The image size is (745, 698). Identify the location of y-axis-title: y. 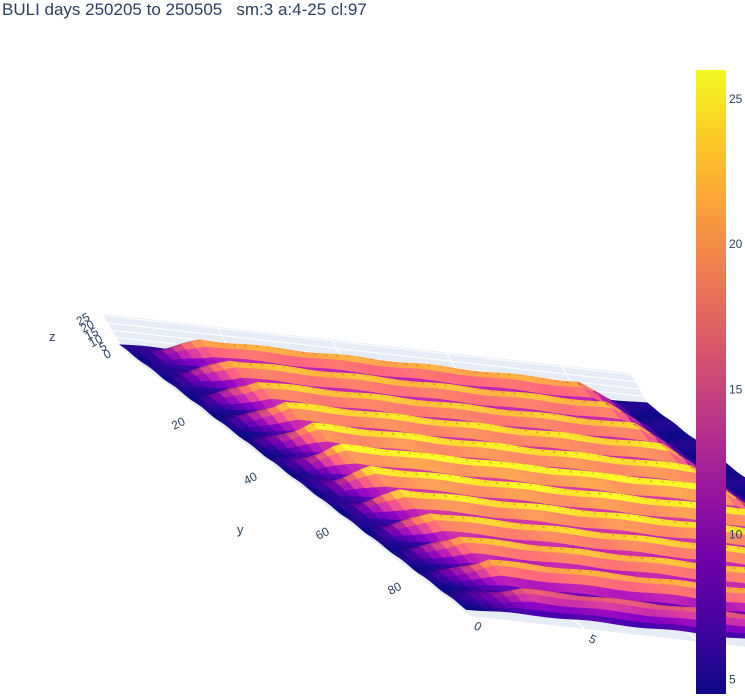
(240, 529).